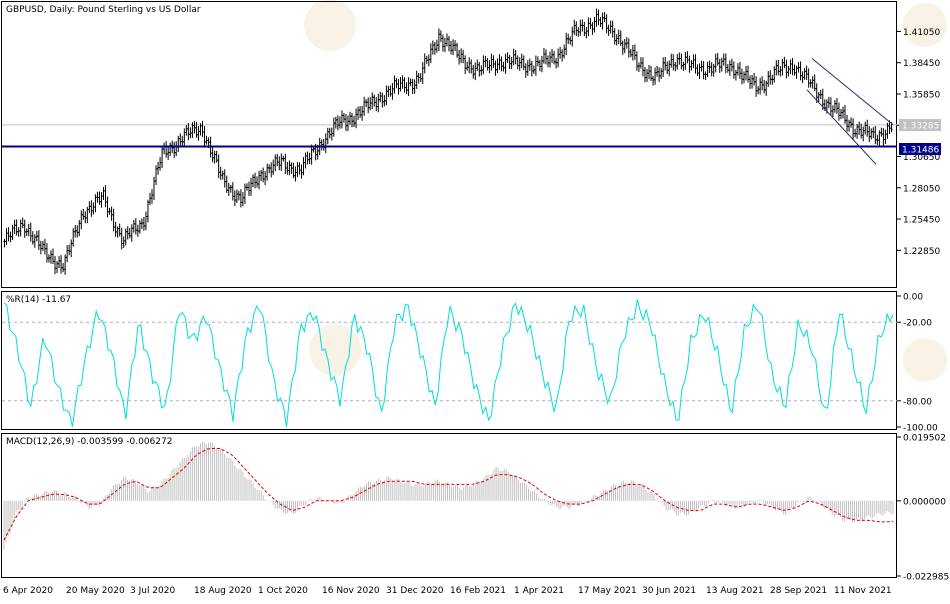 The height and width of the screenshot is (604, 950). Describe the element at coordinates (921, 252) in the screenshot. I see `y-tick-label: 1.22850` at that location.